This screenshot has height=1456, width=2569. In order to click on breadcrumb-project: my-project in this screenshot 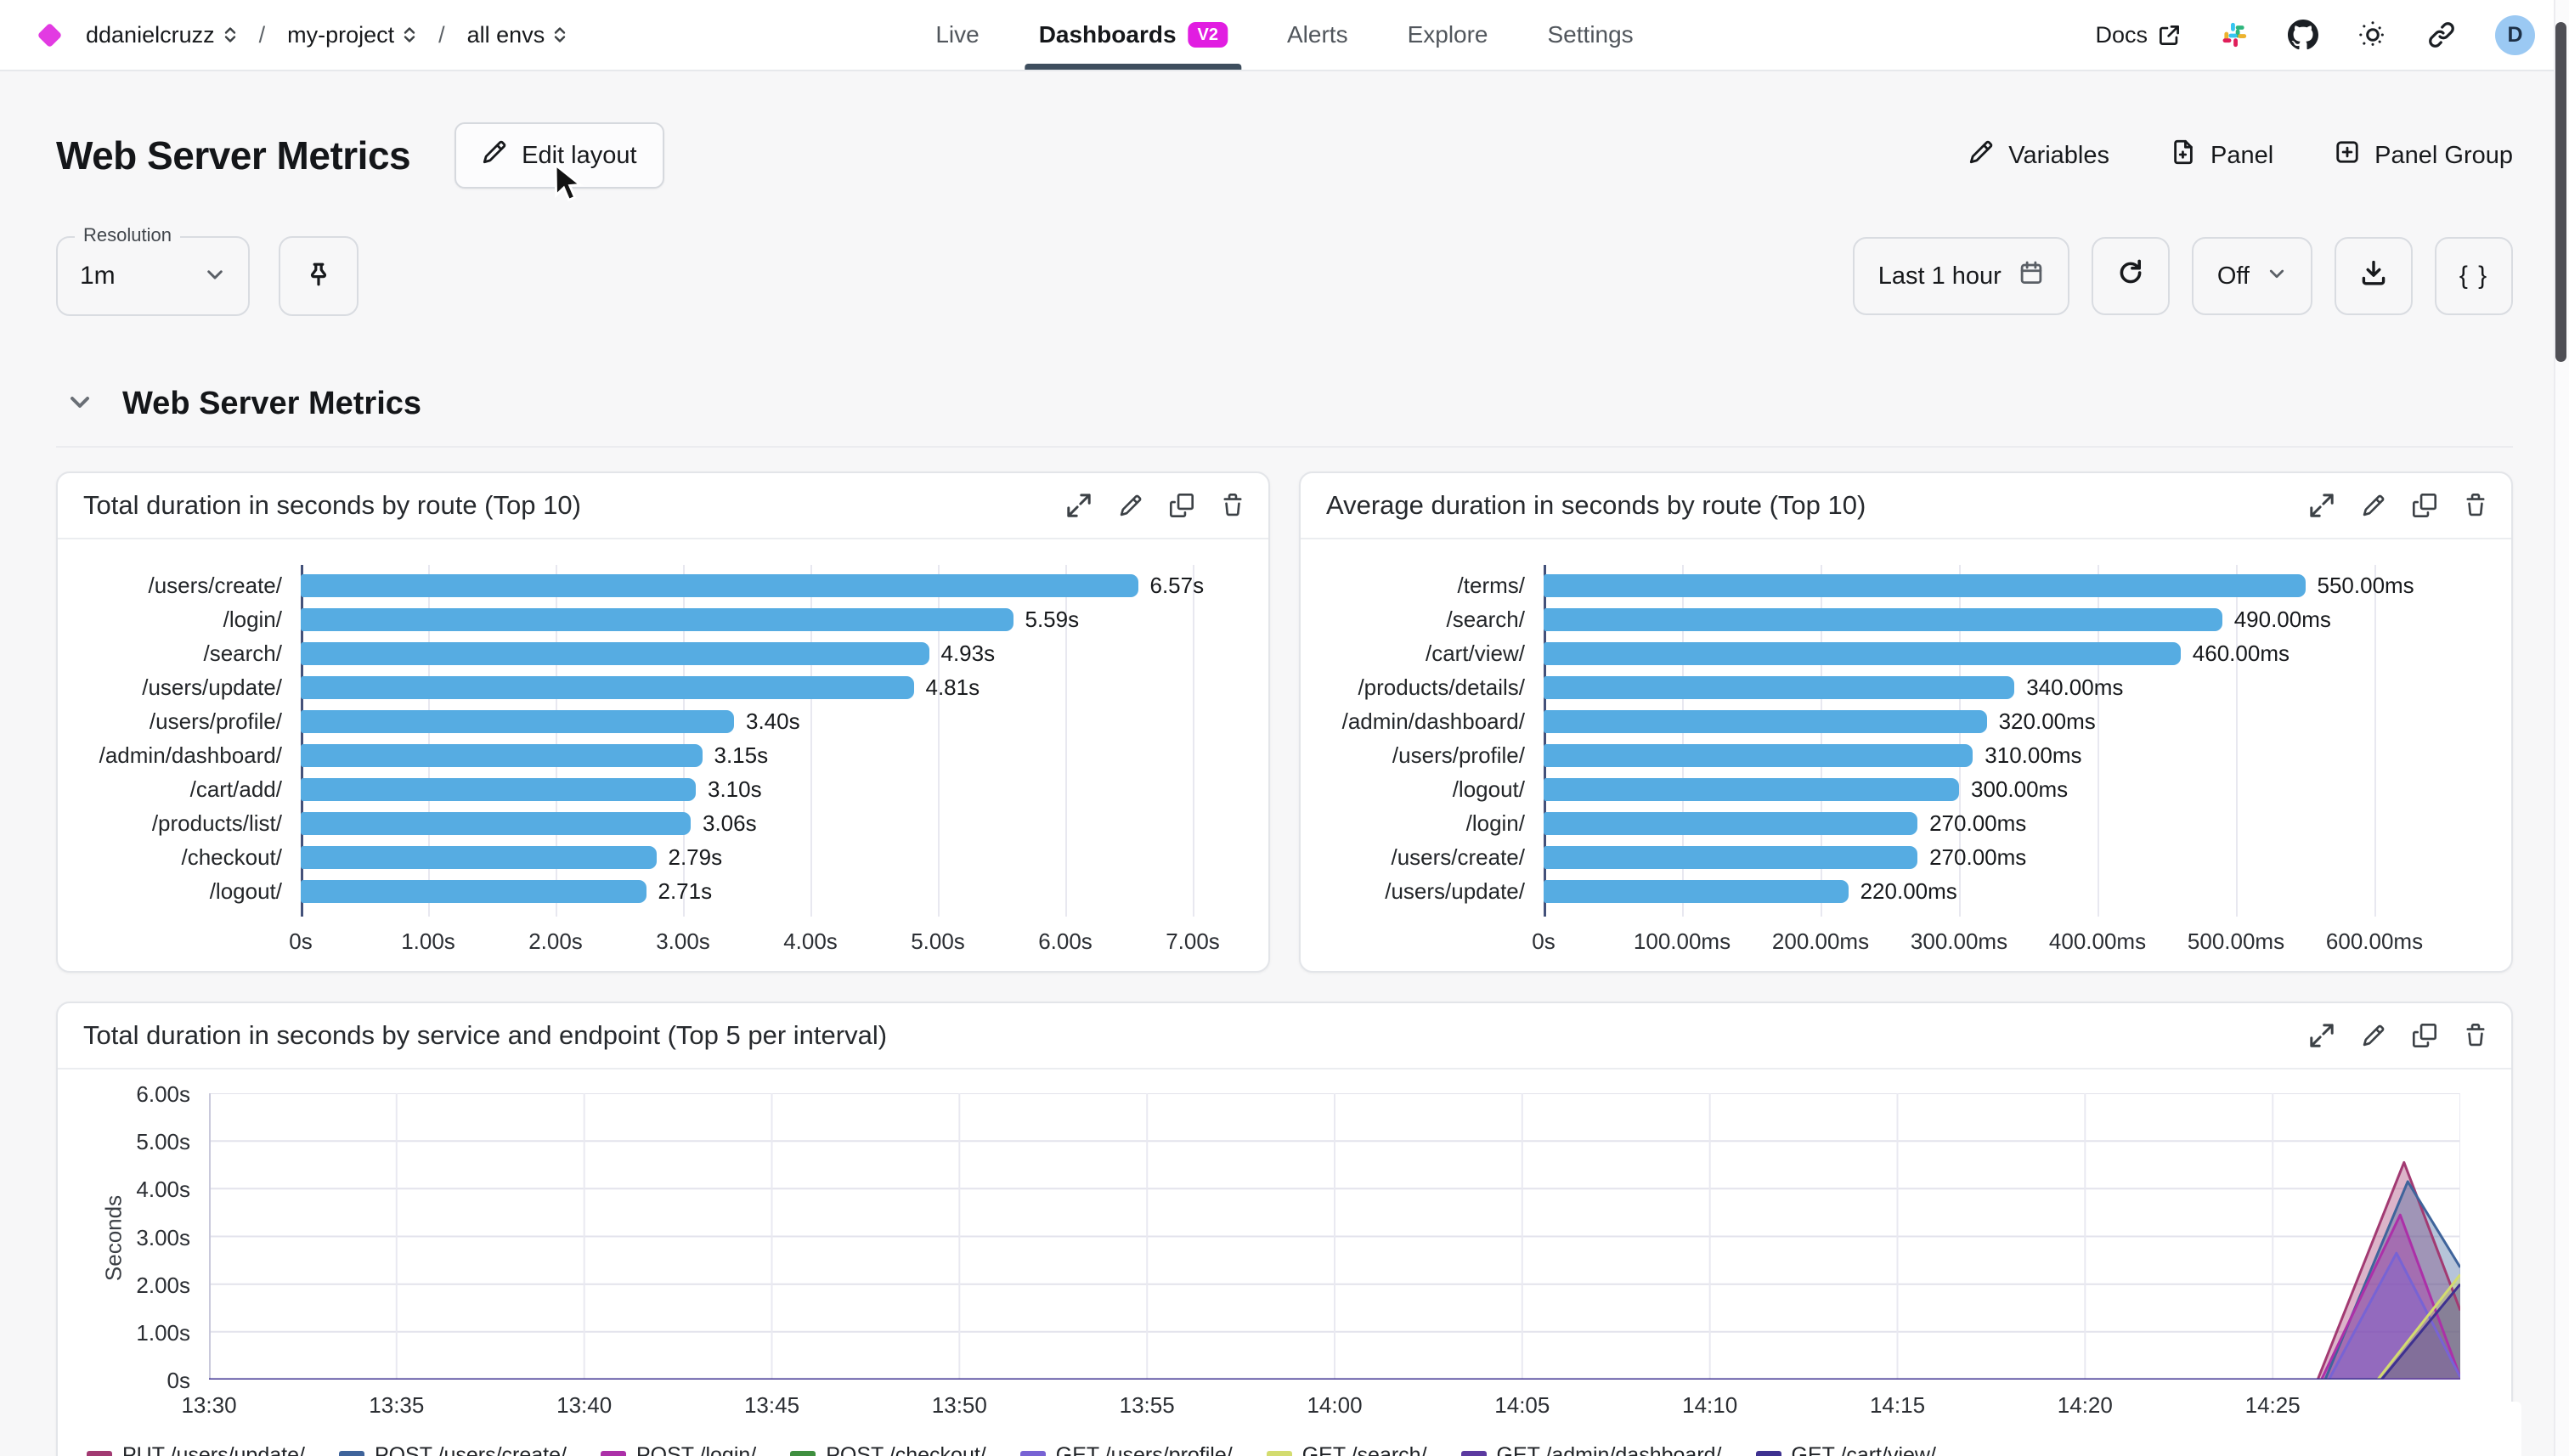, I will do `click(351, 35)`.